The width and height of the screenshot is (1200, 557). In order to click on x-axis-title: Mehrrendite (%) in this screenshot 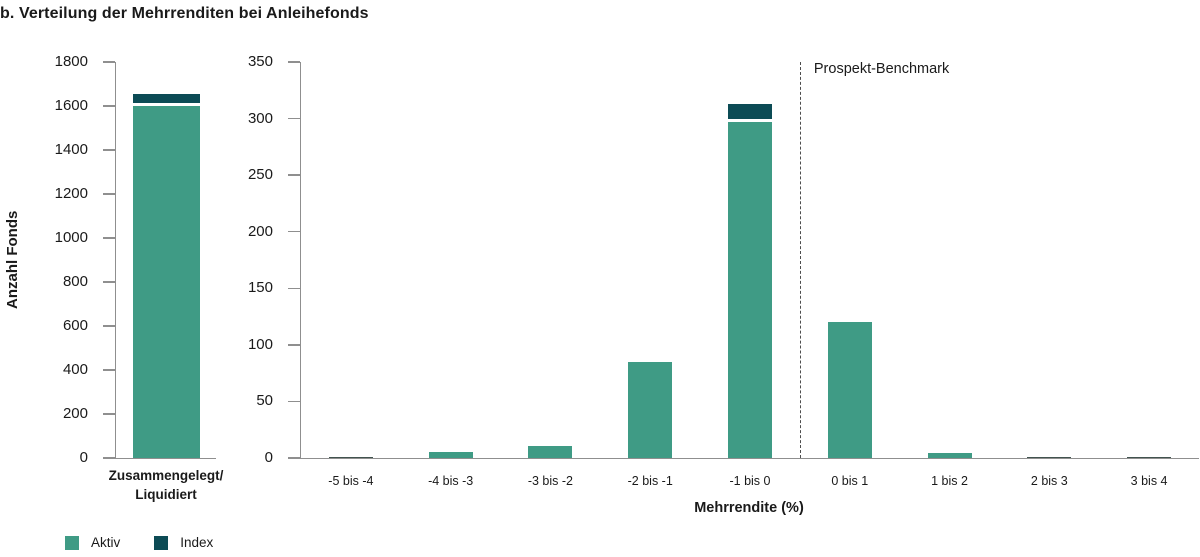, I will do `click(749, 508)`.